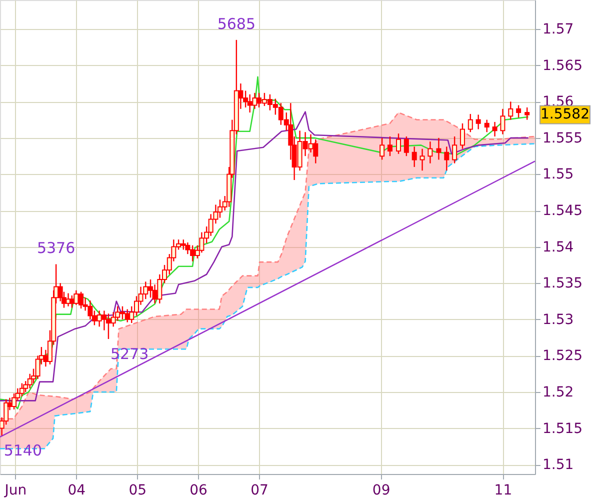 Image resolution: width=600 pixels, height=498 pixels. What do you see at coordinates (77, 490) in the screenshot?
I see `x-tick-label: 04` at bounding box center [77, 490].